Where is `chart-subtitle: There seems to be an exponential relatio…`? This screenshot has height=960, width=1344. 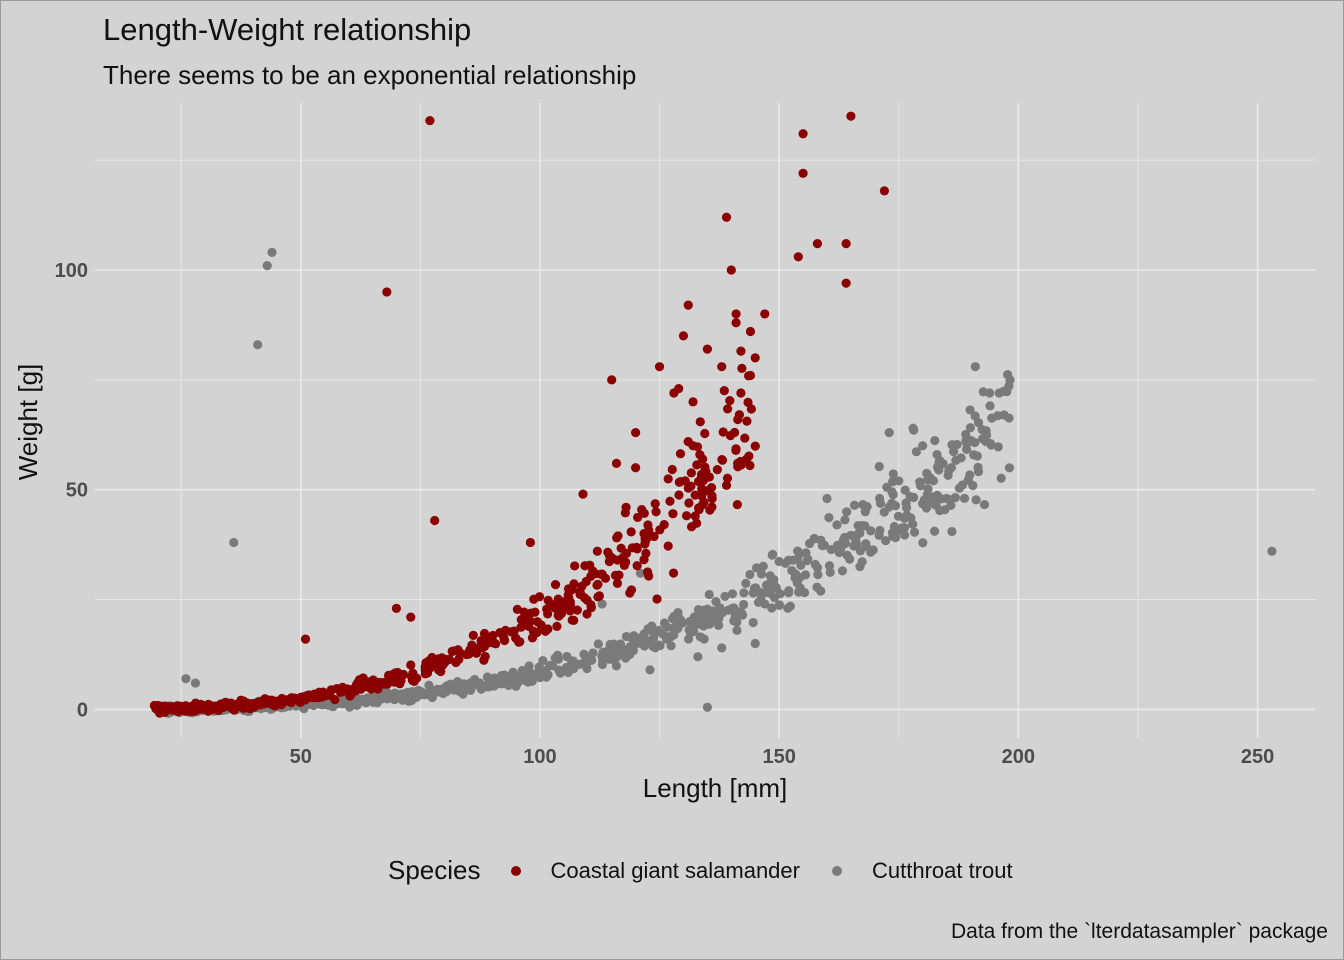
chart-subtitle: There seems to be an exponential relatio… is located at coordinates (370, 75).